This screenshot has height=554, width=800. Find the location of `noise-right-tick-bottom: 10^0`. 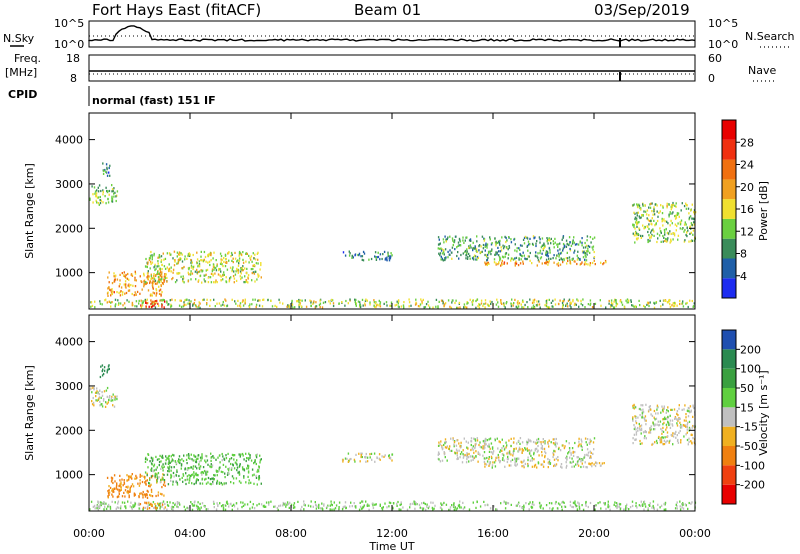

noise-right-tick-bottom: 10^0 is located at coordinates (723, 44).